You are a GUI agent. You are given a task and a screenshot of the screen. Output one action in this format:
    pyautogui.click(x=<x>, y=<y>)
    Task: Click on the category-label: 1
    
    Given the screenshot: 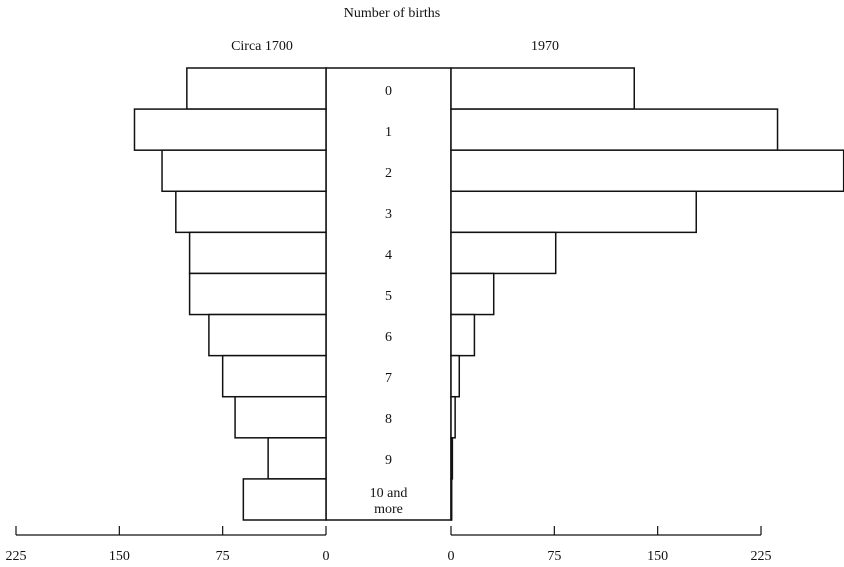 What is the action you would take?
    pyautogui.click(x=388, y=132)
    